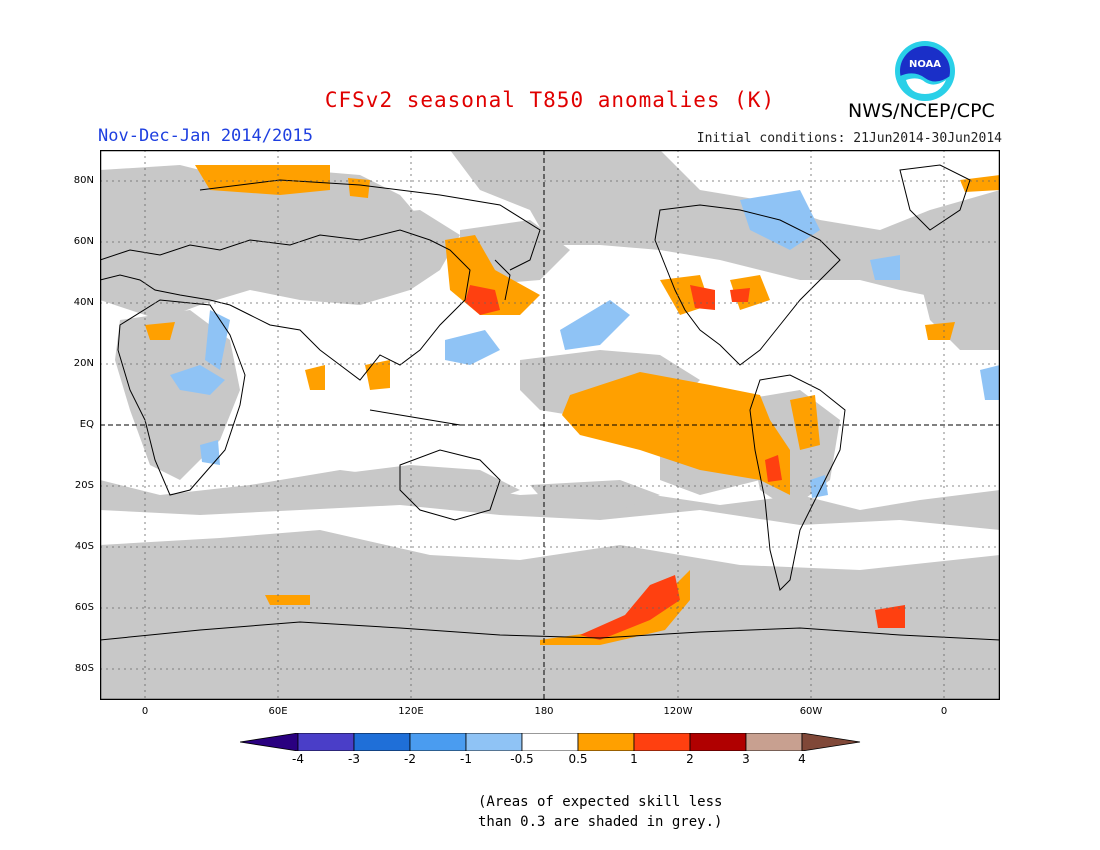 Image resolution: width=1100 pixels, height=850 pixels. What do you see at coordinates (410, 759) in the screenshot?
I see `colorbar-tick-label: -2` at bounding box center [410, 759].